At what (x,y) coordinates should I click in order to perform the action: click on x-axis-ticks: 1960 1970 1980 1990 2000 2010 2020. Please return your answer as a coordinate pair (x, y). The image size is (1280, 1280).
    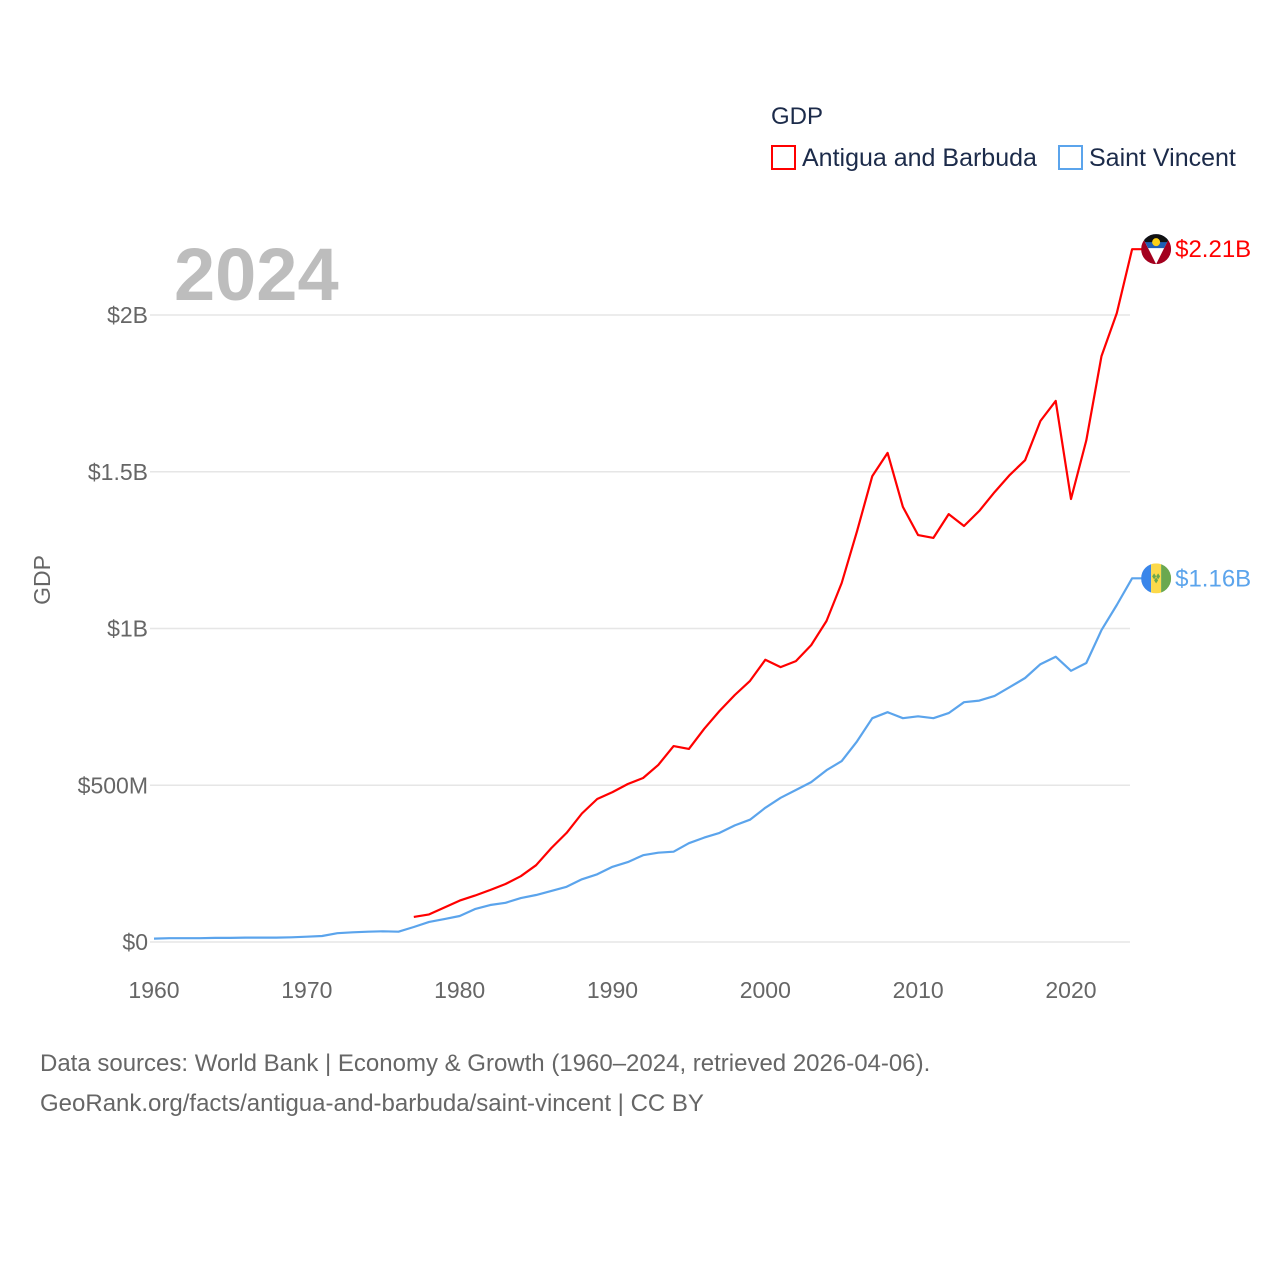
    Looking at the image, I should click on (612, 990).